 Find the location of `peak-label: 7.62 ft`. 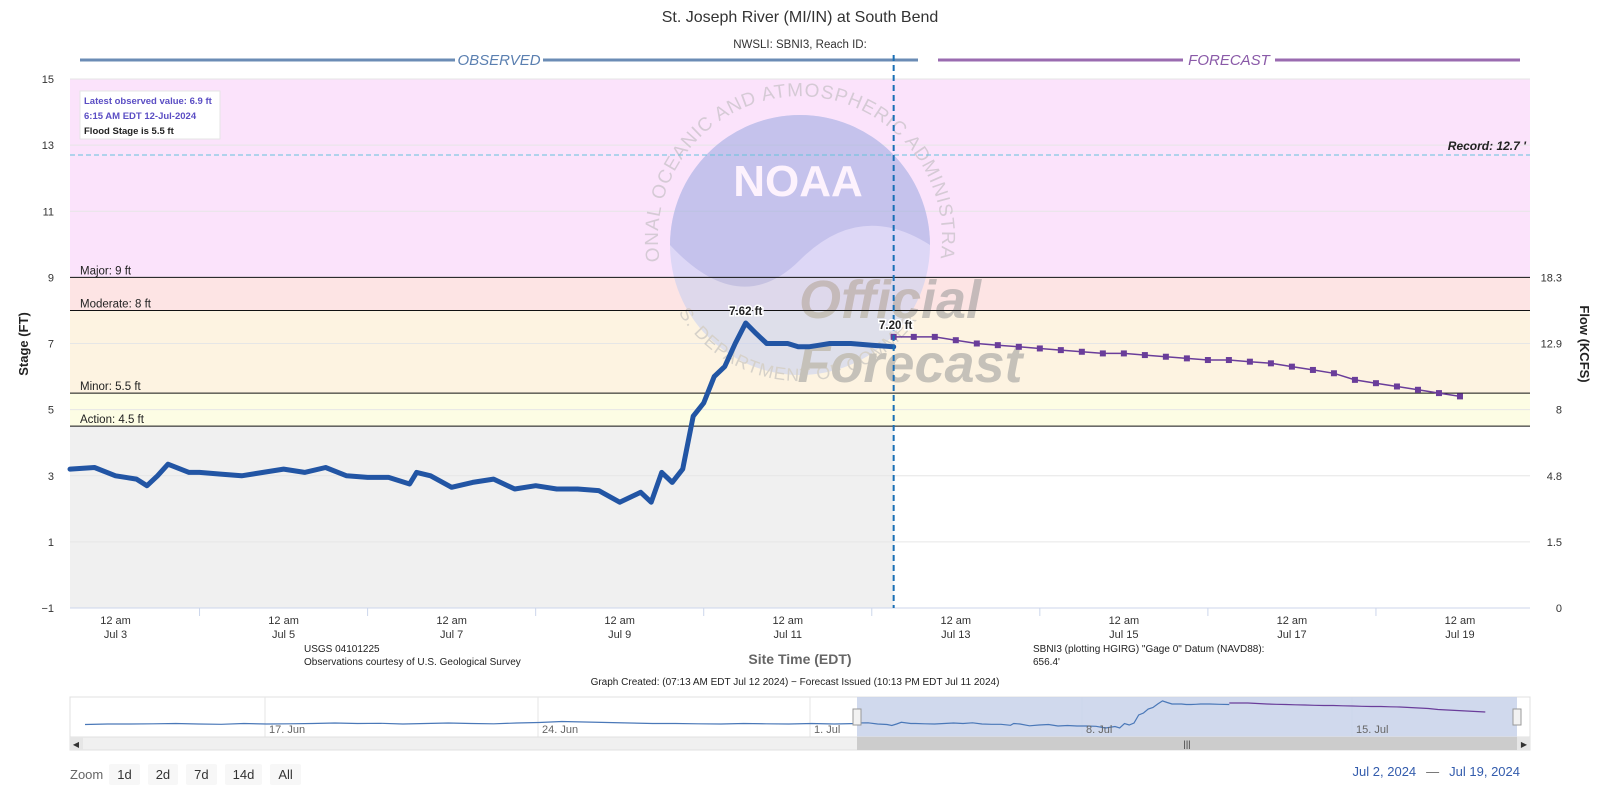

peak-label: 7.62 ft is located at coordinates (745, 312).